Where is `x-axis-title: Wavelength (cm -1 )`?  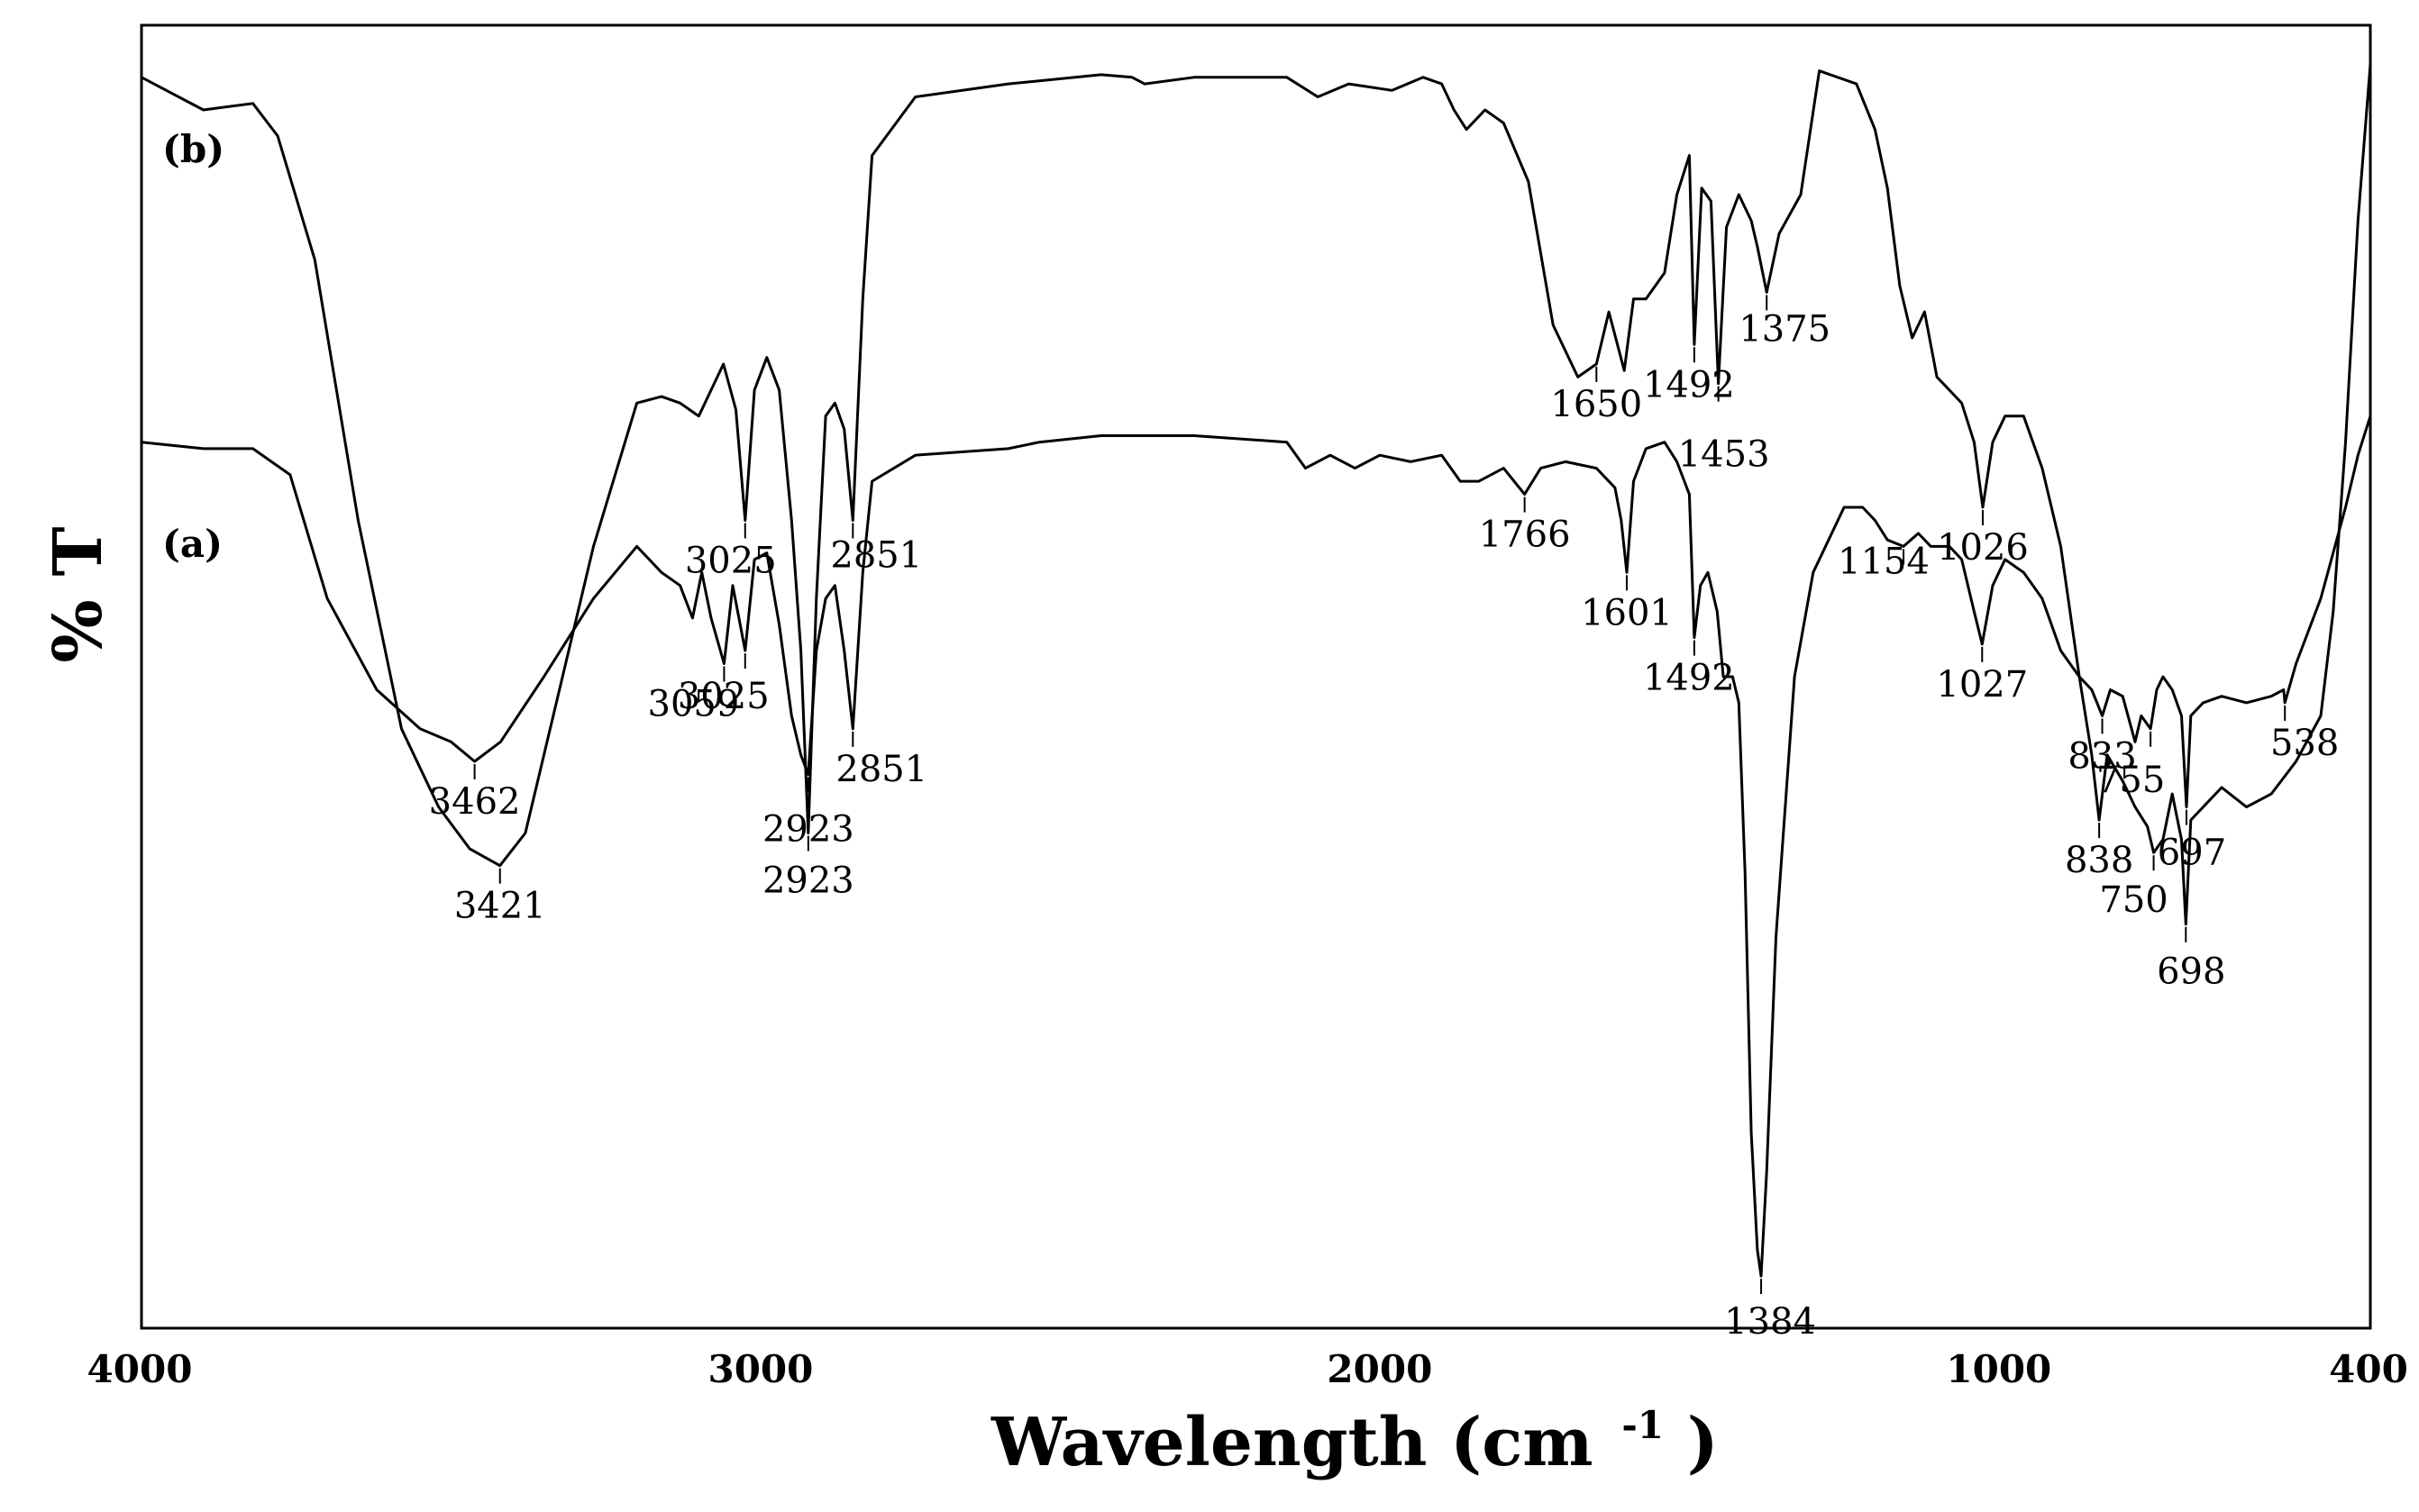
x-axis-title: Wavelength (cm -1 ) is located at coordinates (1355, 1429).